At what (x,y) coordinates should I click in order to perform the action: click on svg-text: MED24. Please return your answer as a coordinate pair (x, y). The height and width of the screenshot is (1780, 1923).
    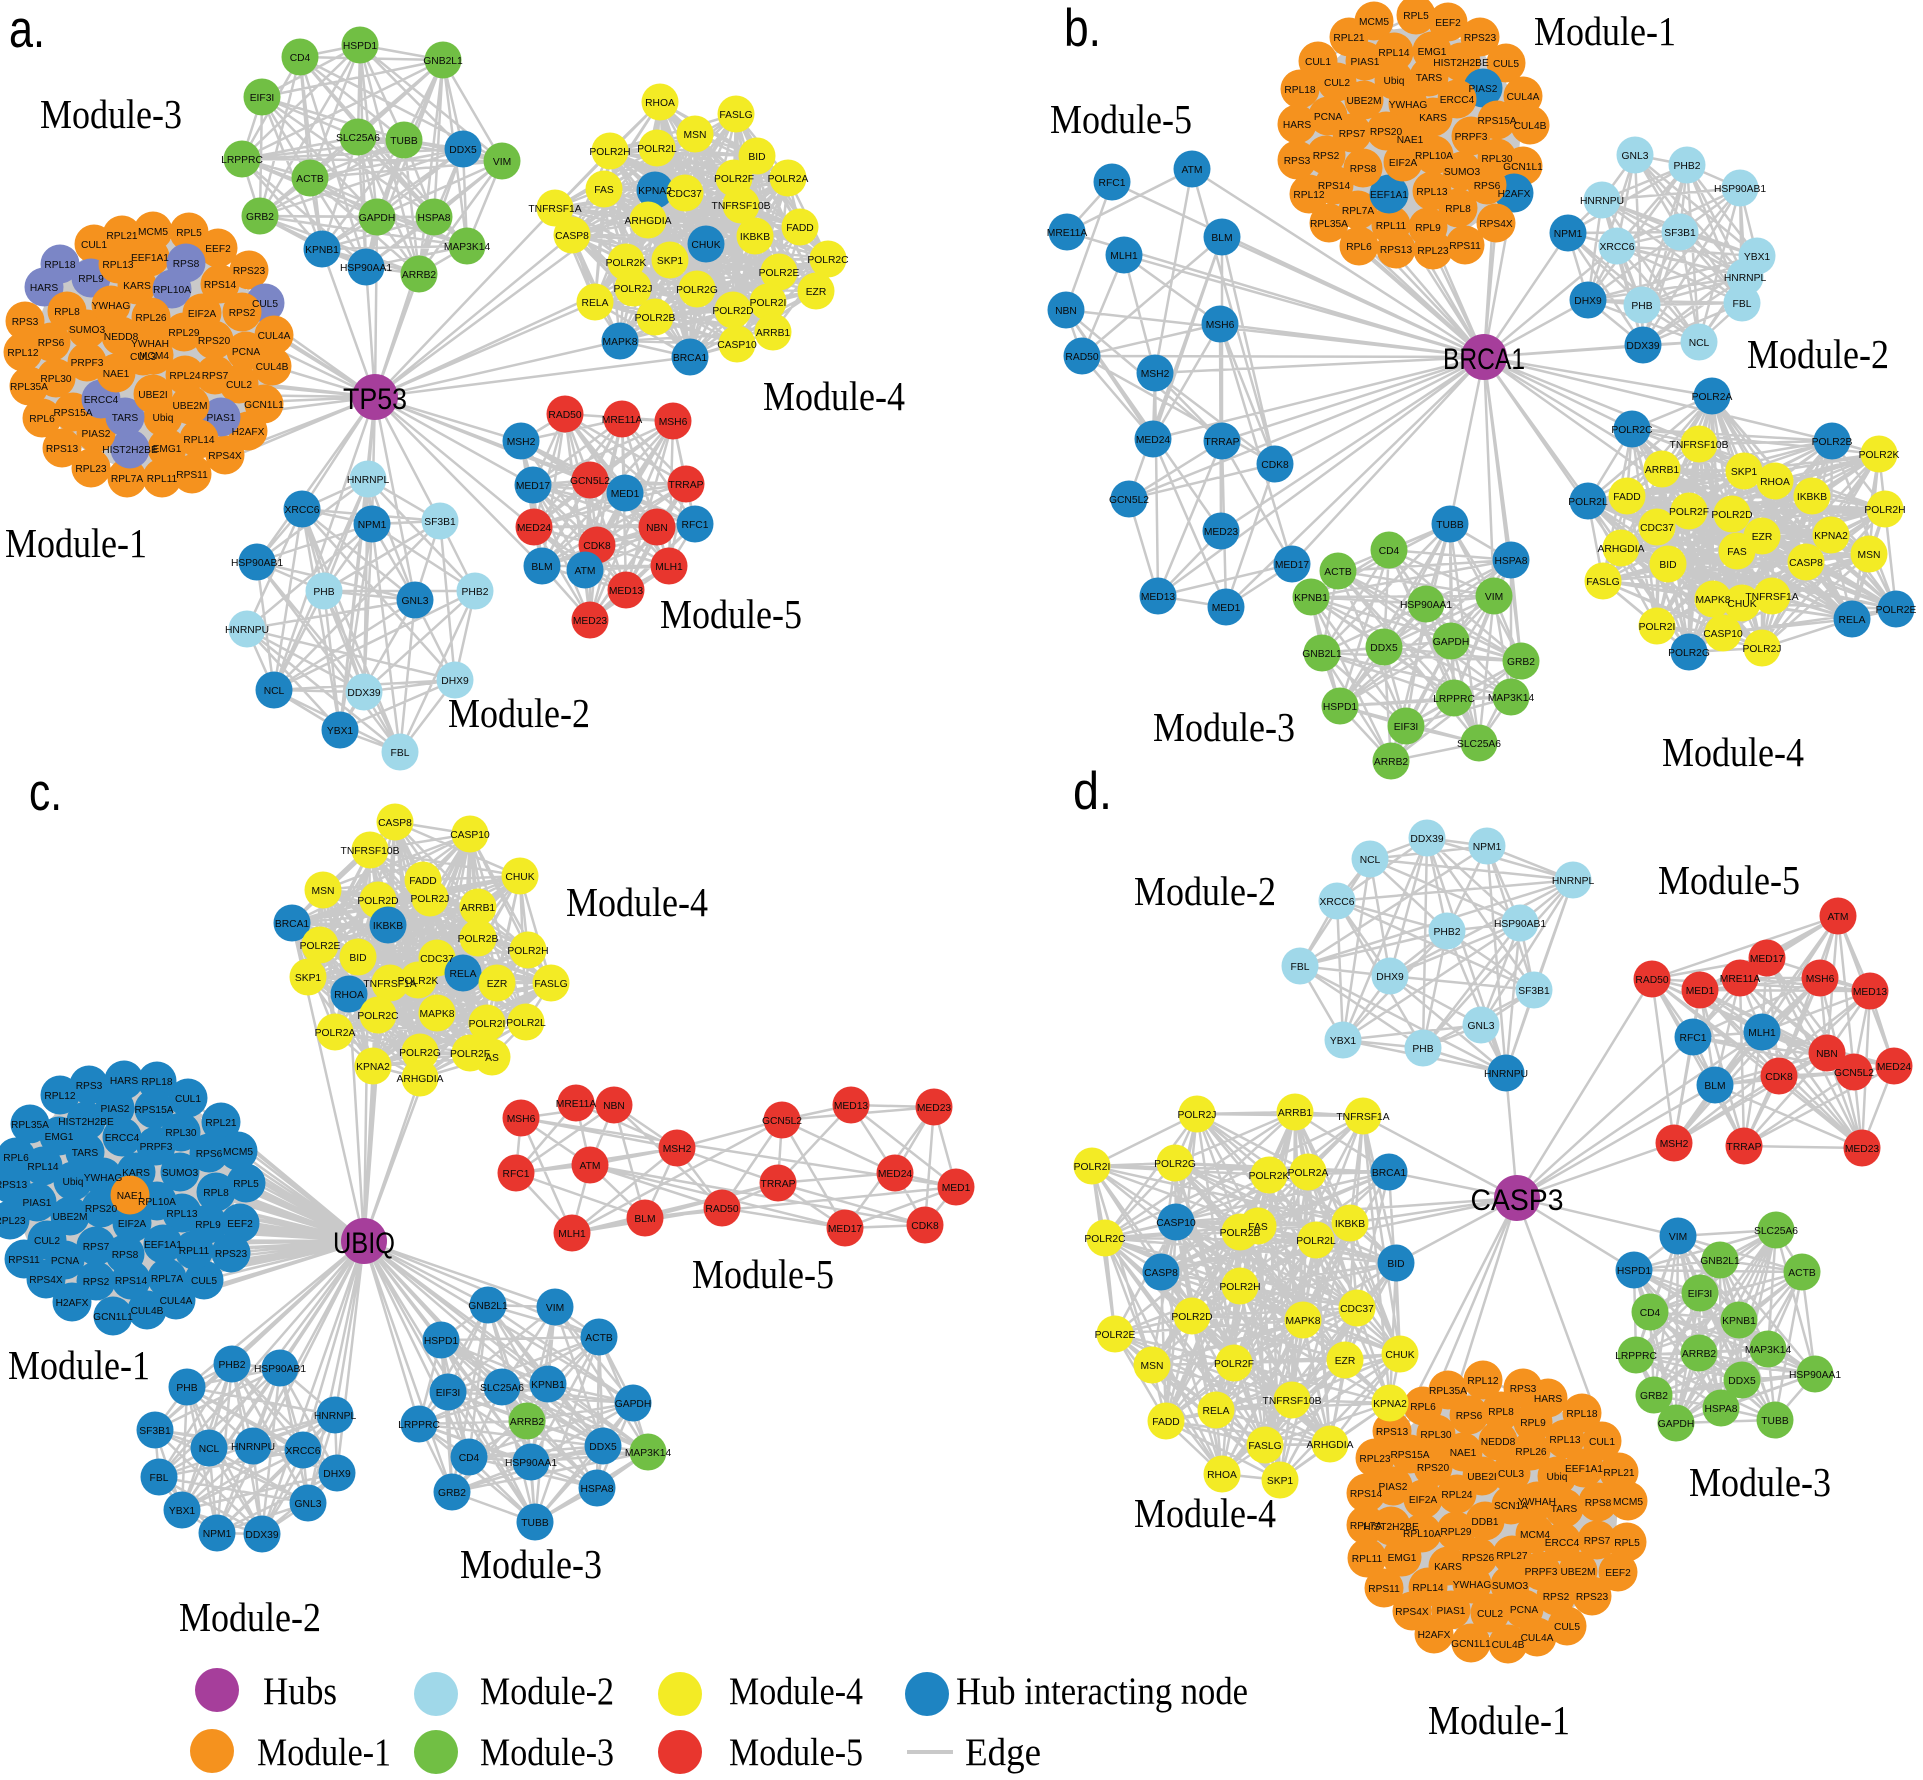
    Looking at the image, I should click on (1894, 1067).